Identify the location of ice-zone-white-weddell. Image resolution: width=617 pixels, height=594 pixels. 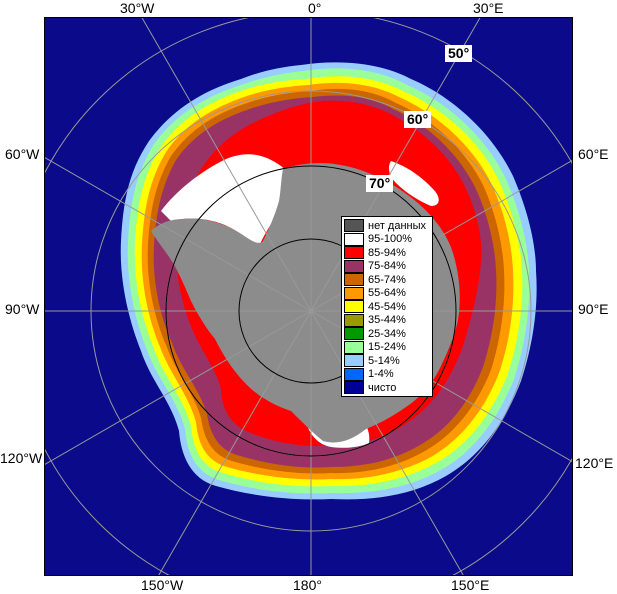
(226, 200).